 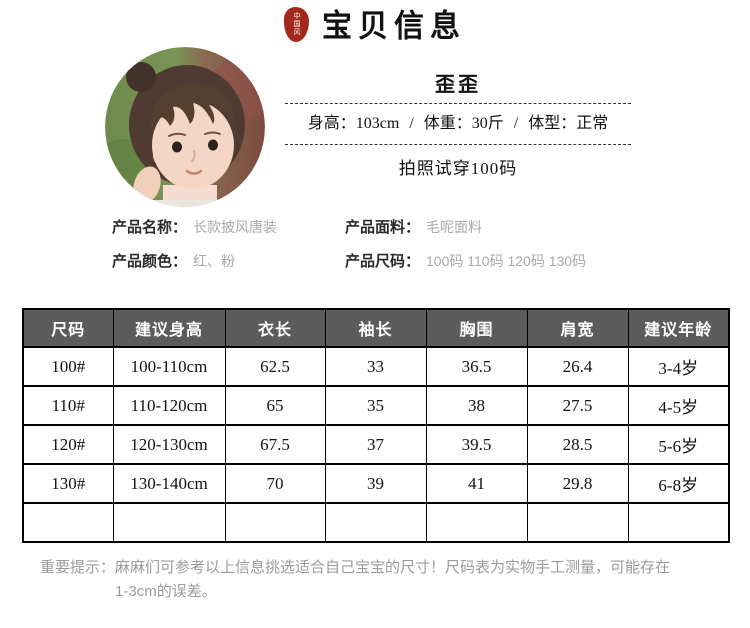 I want to click on field-product-name: 产品名称： 长款披风唐装, so click(x=228, y=226).